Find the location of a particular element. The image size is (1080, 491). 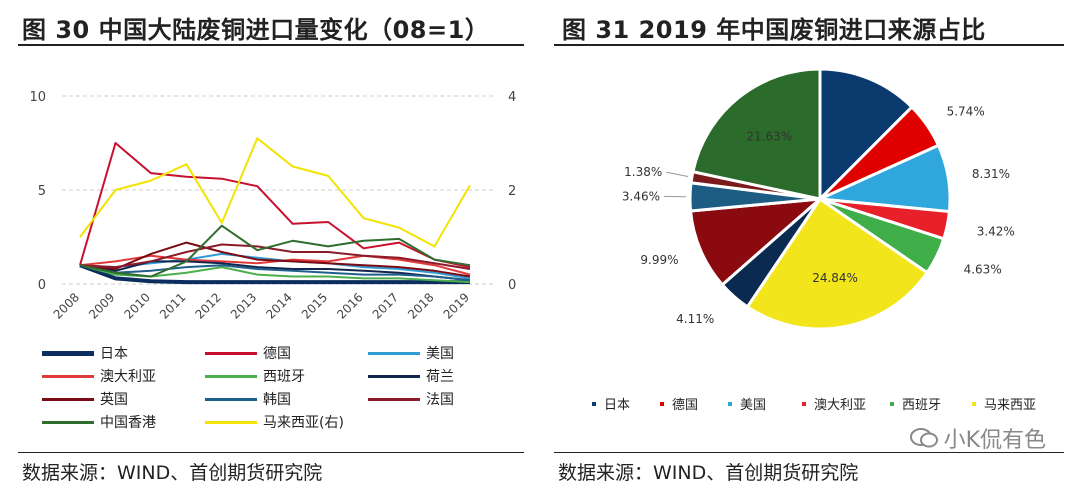

legend-item: 荷兰 is located at coordinates (411, 376).